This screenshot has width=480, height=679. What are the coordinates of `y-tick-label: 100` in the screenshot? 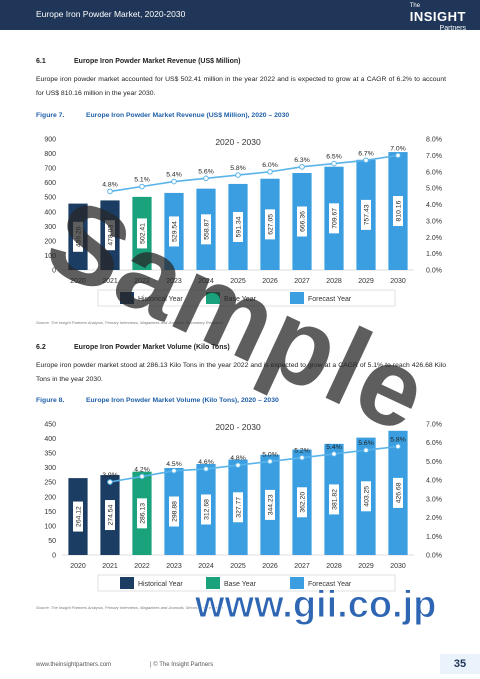 It's located at (50, 256).